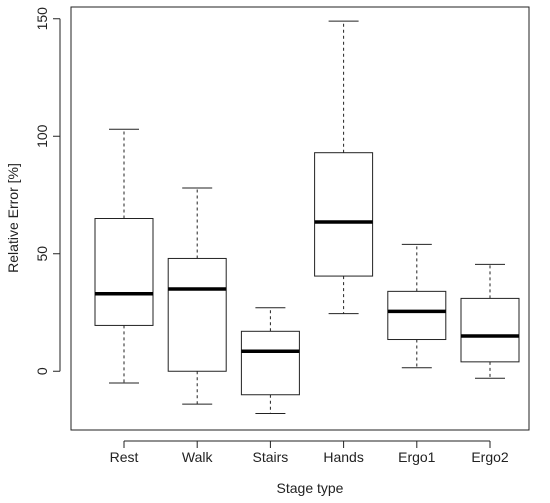 The image size is (550, 503). Describe the element at coordinates (343, 457) in the screenshot. I see `x-tick-label: Hands` at that location.